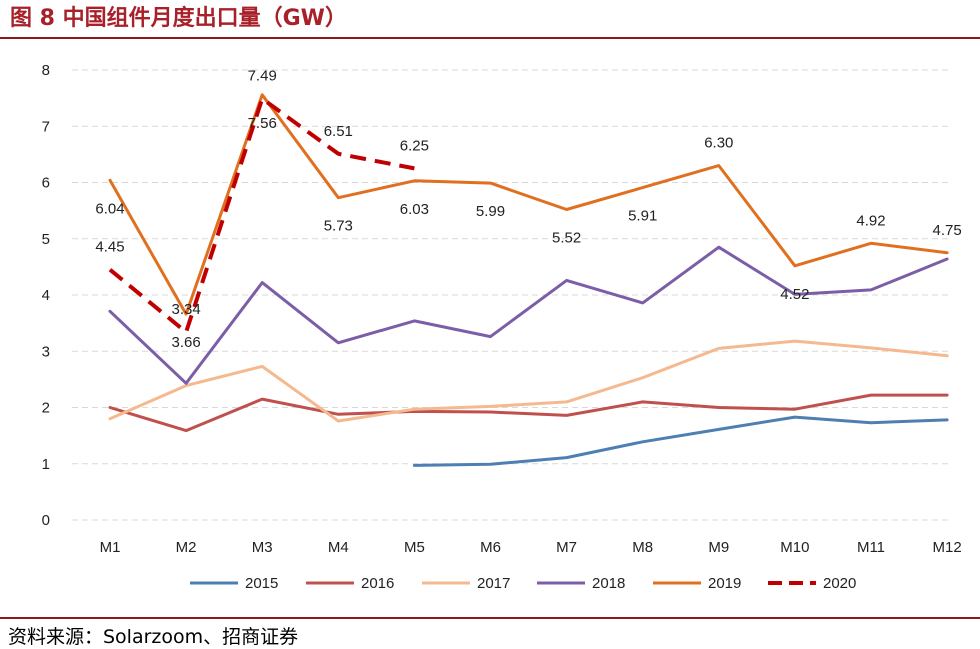 The height and width of the screenshot is (649, 980). I want to click on data-label-2020: 3.34, so click(185, 309).